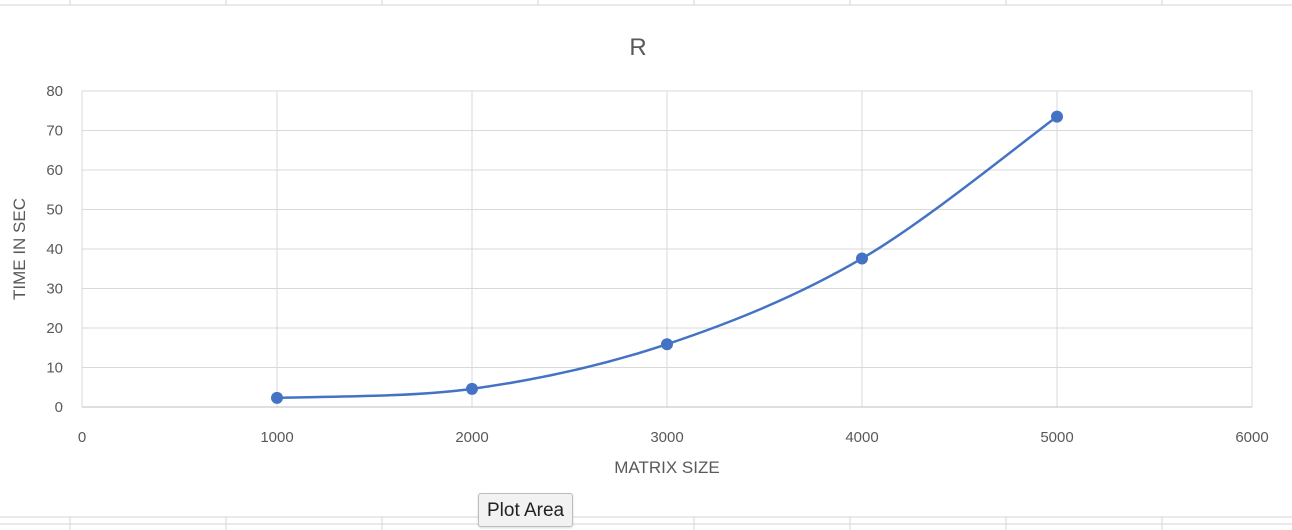 The image size is (1292, 530). What do you see at coordinates (666, 467) in the screenshot?
I see `x-axis-title: MATRIX SIZE` at bounding box center [666, 467].